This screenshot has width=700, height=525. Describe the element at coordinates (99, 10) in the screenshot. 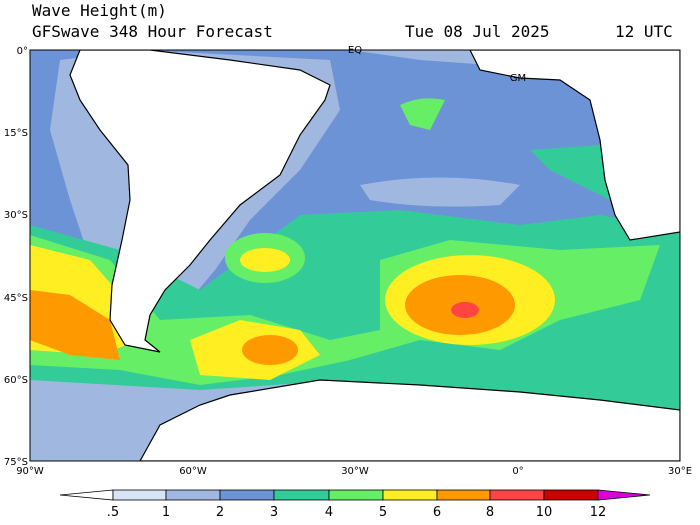

I see `title: Wave Height(m)` at that location.